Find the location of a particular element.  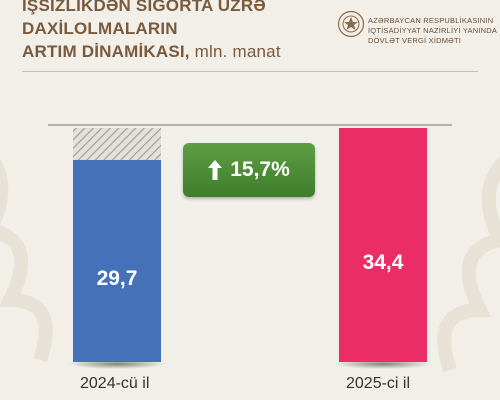

x-tick-label-2025: 2025-ci il is located at coordinates (378, 383).